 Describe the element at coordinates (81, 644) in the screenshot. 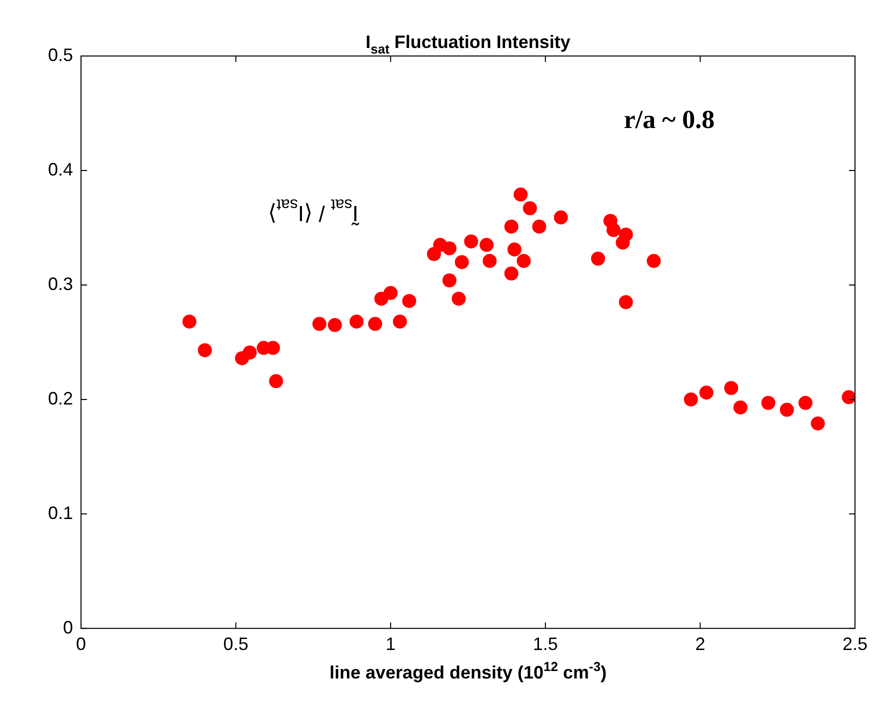

I see `x-tick-label: 0` at that location.